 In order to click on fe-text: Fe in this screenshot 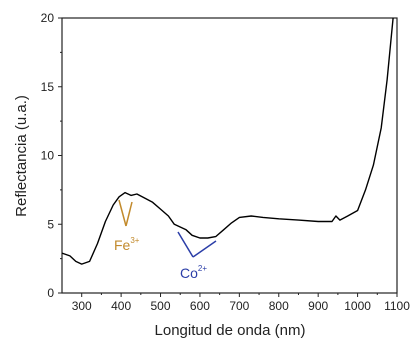, I will do `click(122, 245)`.